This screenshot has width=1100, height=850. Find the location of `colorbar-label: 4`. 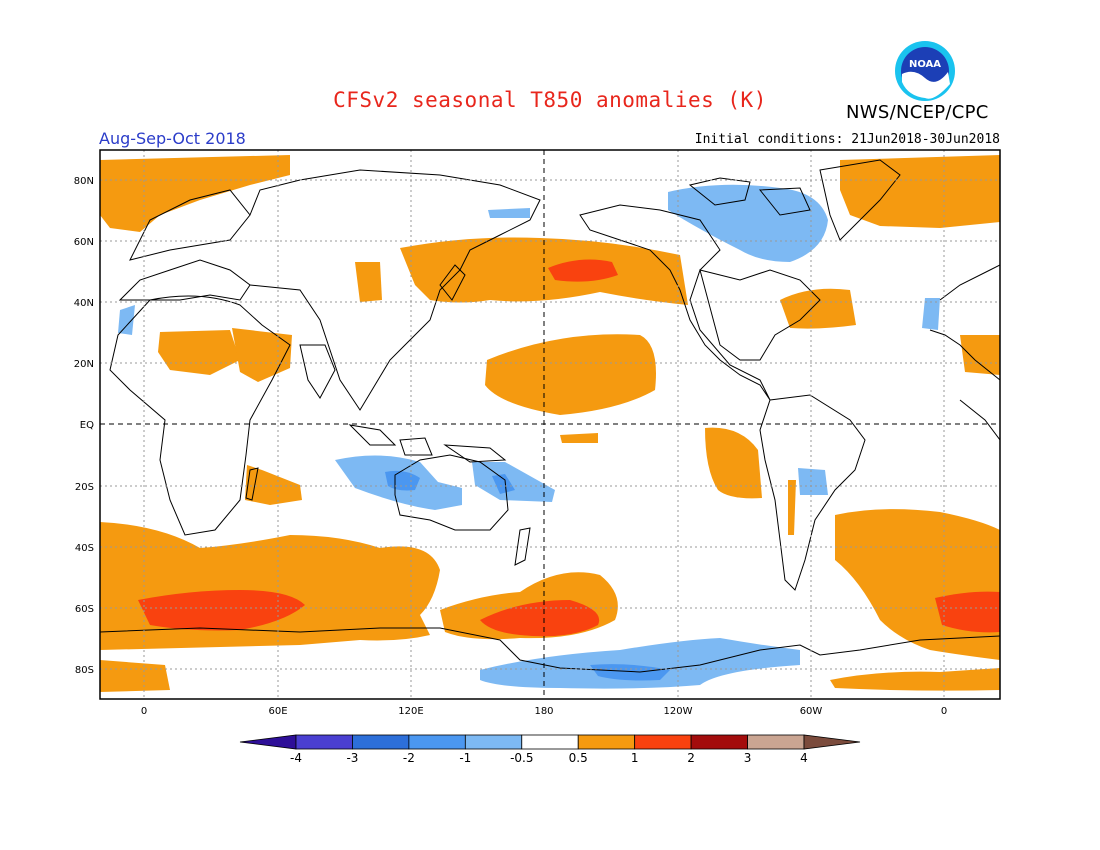

colorbar-label: 4 is located at coordinates (804, 758).